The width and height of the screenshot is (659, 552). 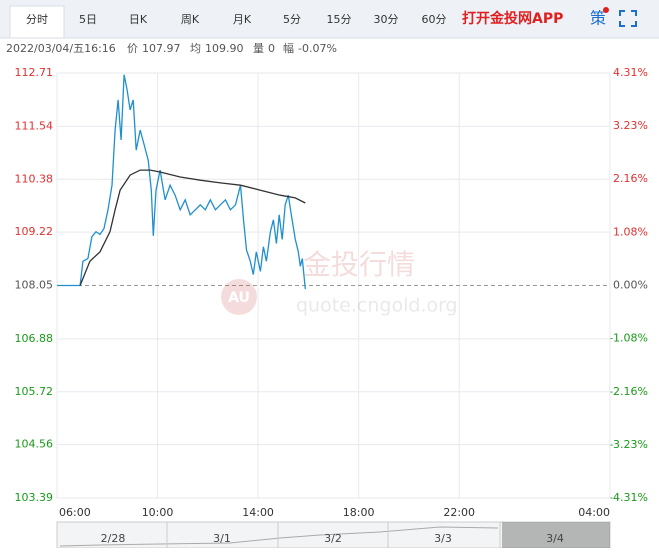 What do you see at coordinates (630, 178) in the screenshot?
I see `y2-tick-label: 2.16%` at bounding box center [630, 178].